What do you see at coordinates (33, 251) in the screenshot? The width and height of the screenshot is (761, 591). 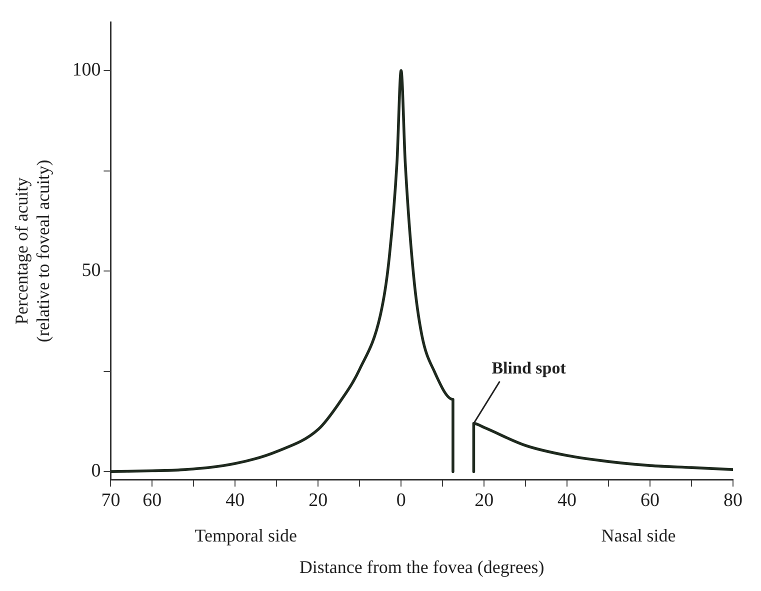 I see `y-axis-title: Percentage of acuity (relative to foveal acuity)` at bounding box center [33, 251].